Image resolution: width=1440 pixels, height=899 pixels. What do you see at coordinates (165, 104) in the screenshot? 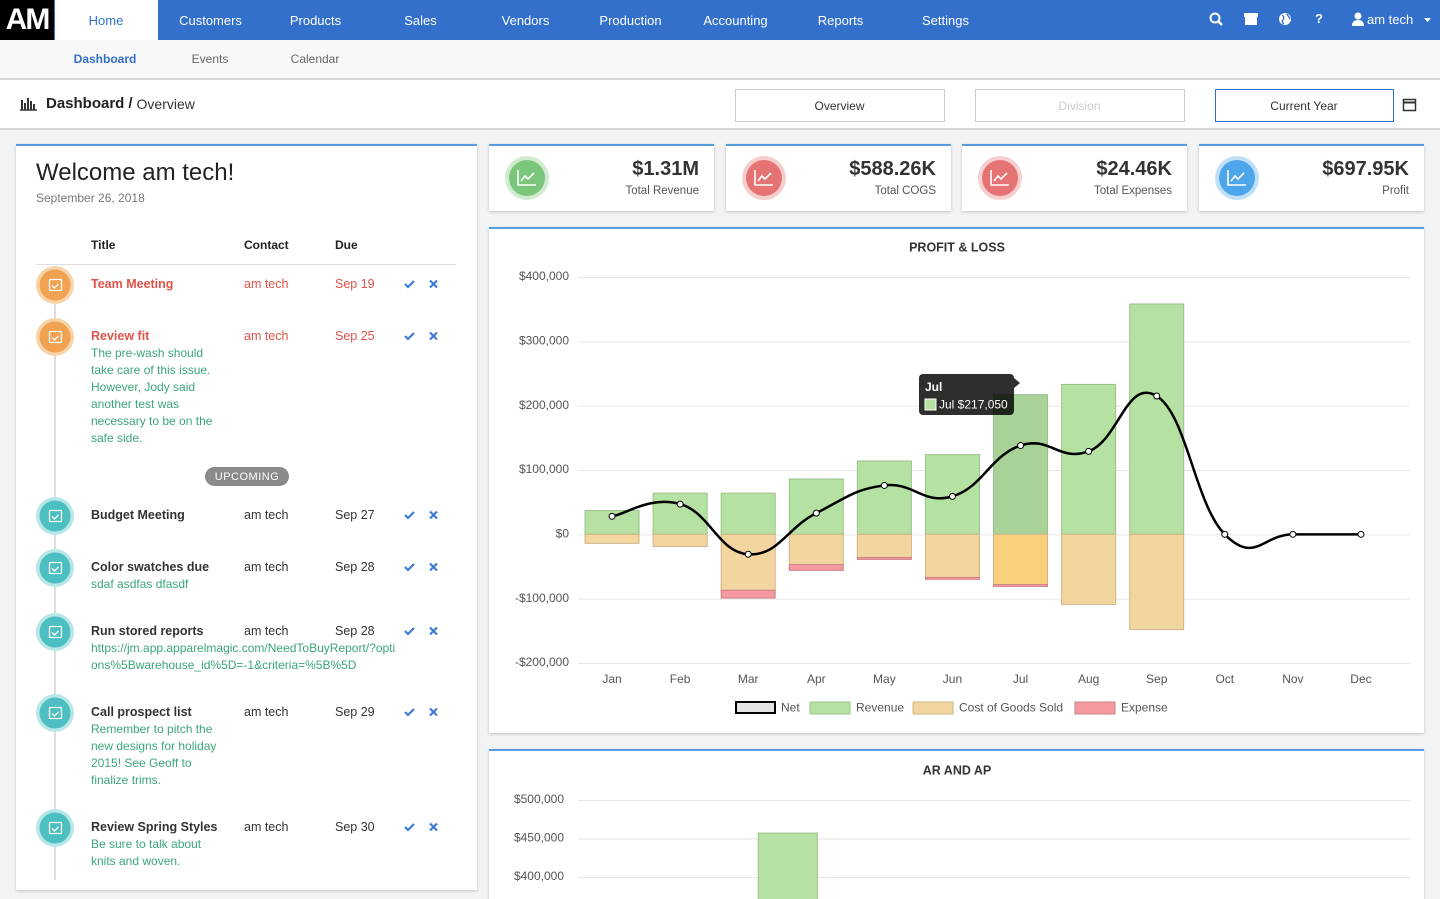
I see `breadcrumb-current: Overview` at bounding box center [165, 104].